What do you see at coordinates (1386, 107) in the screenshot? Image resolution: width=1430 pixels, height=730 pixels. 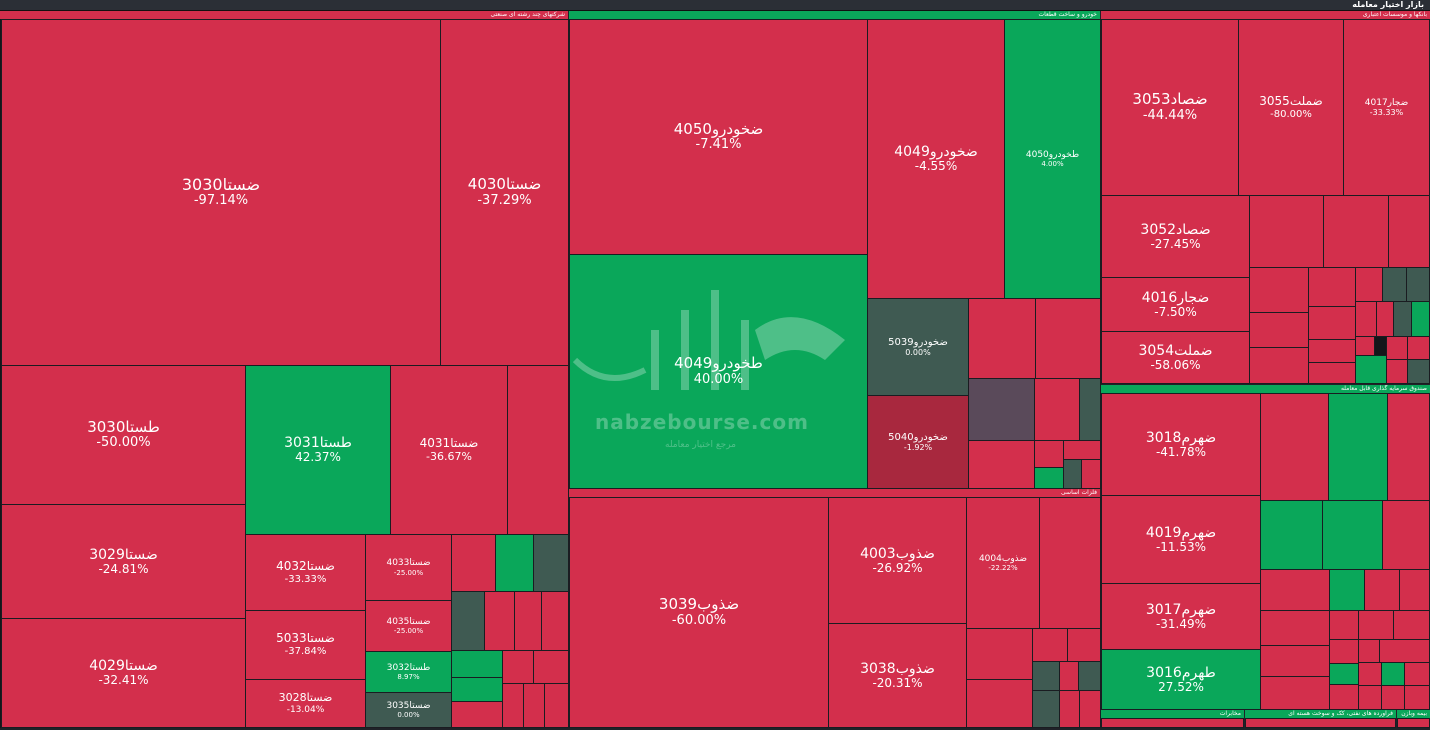 I see `tile-ztejarat4017: ضجار4017 -33.33%` at bounding box center [1386, 107].